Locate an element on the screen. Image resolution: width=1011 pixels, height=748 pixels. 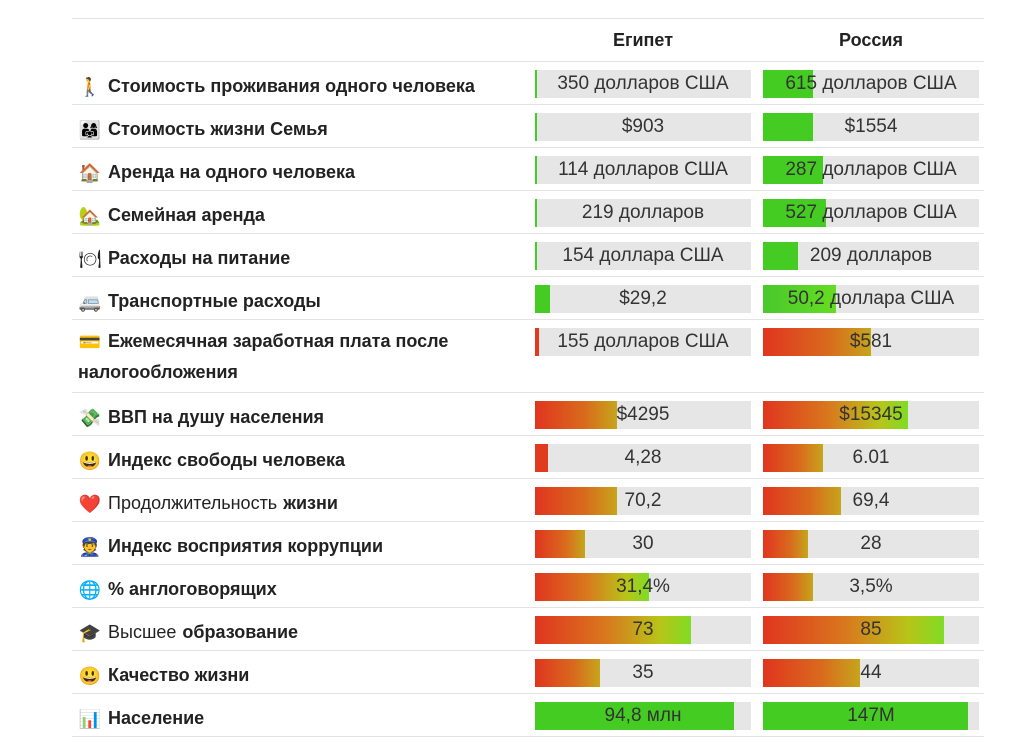
table-row: 📊 Население 94,8 млн 147M is located at coordinates (528, 715).